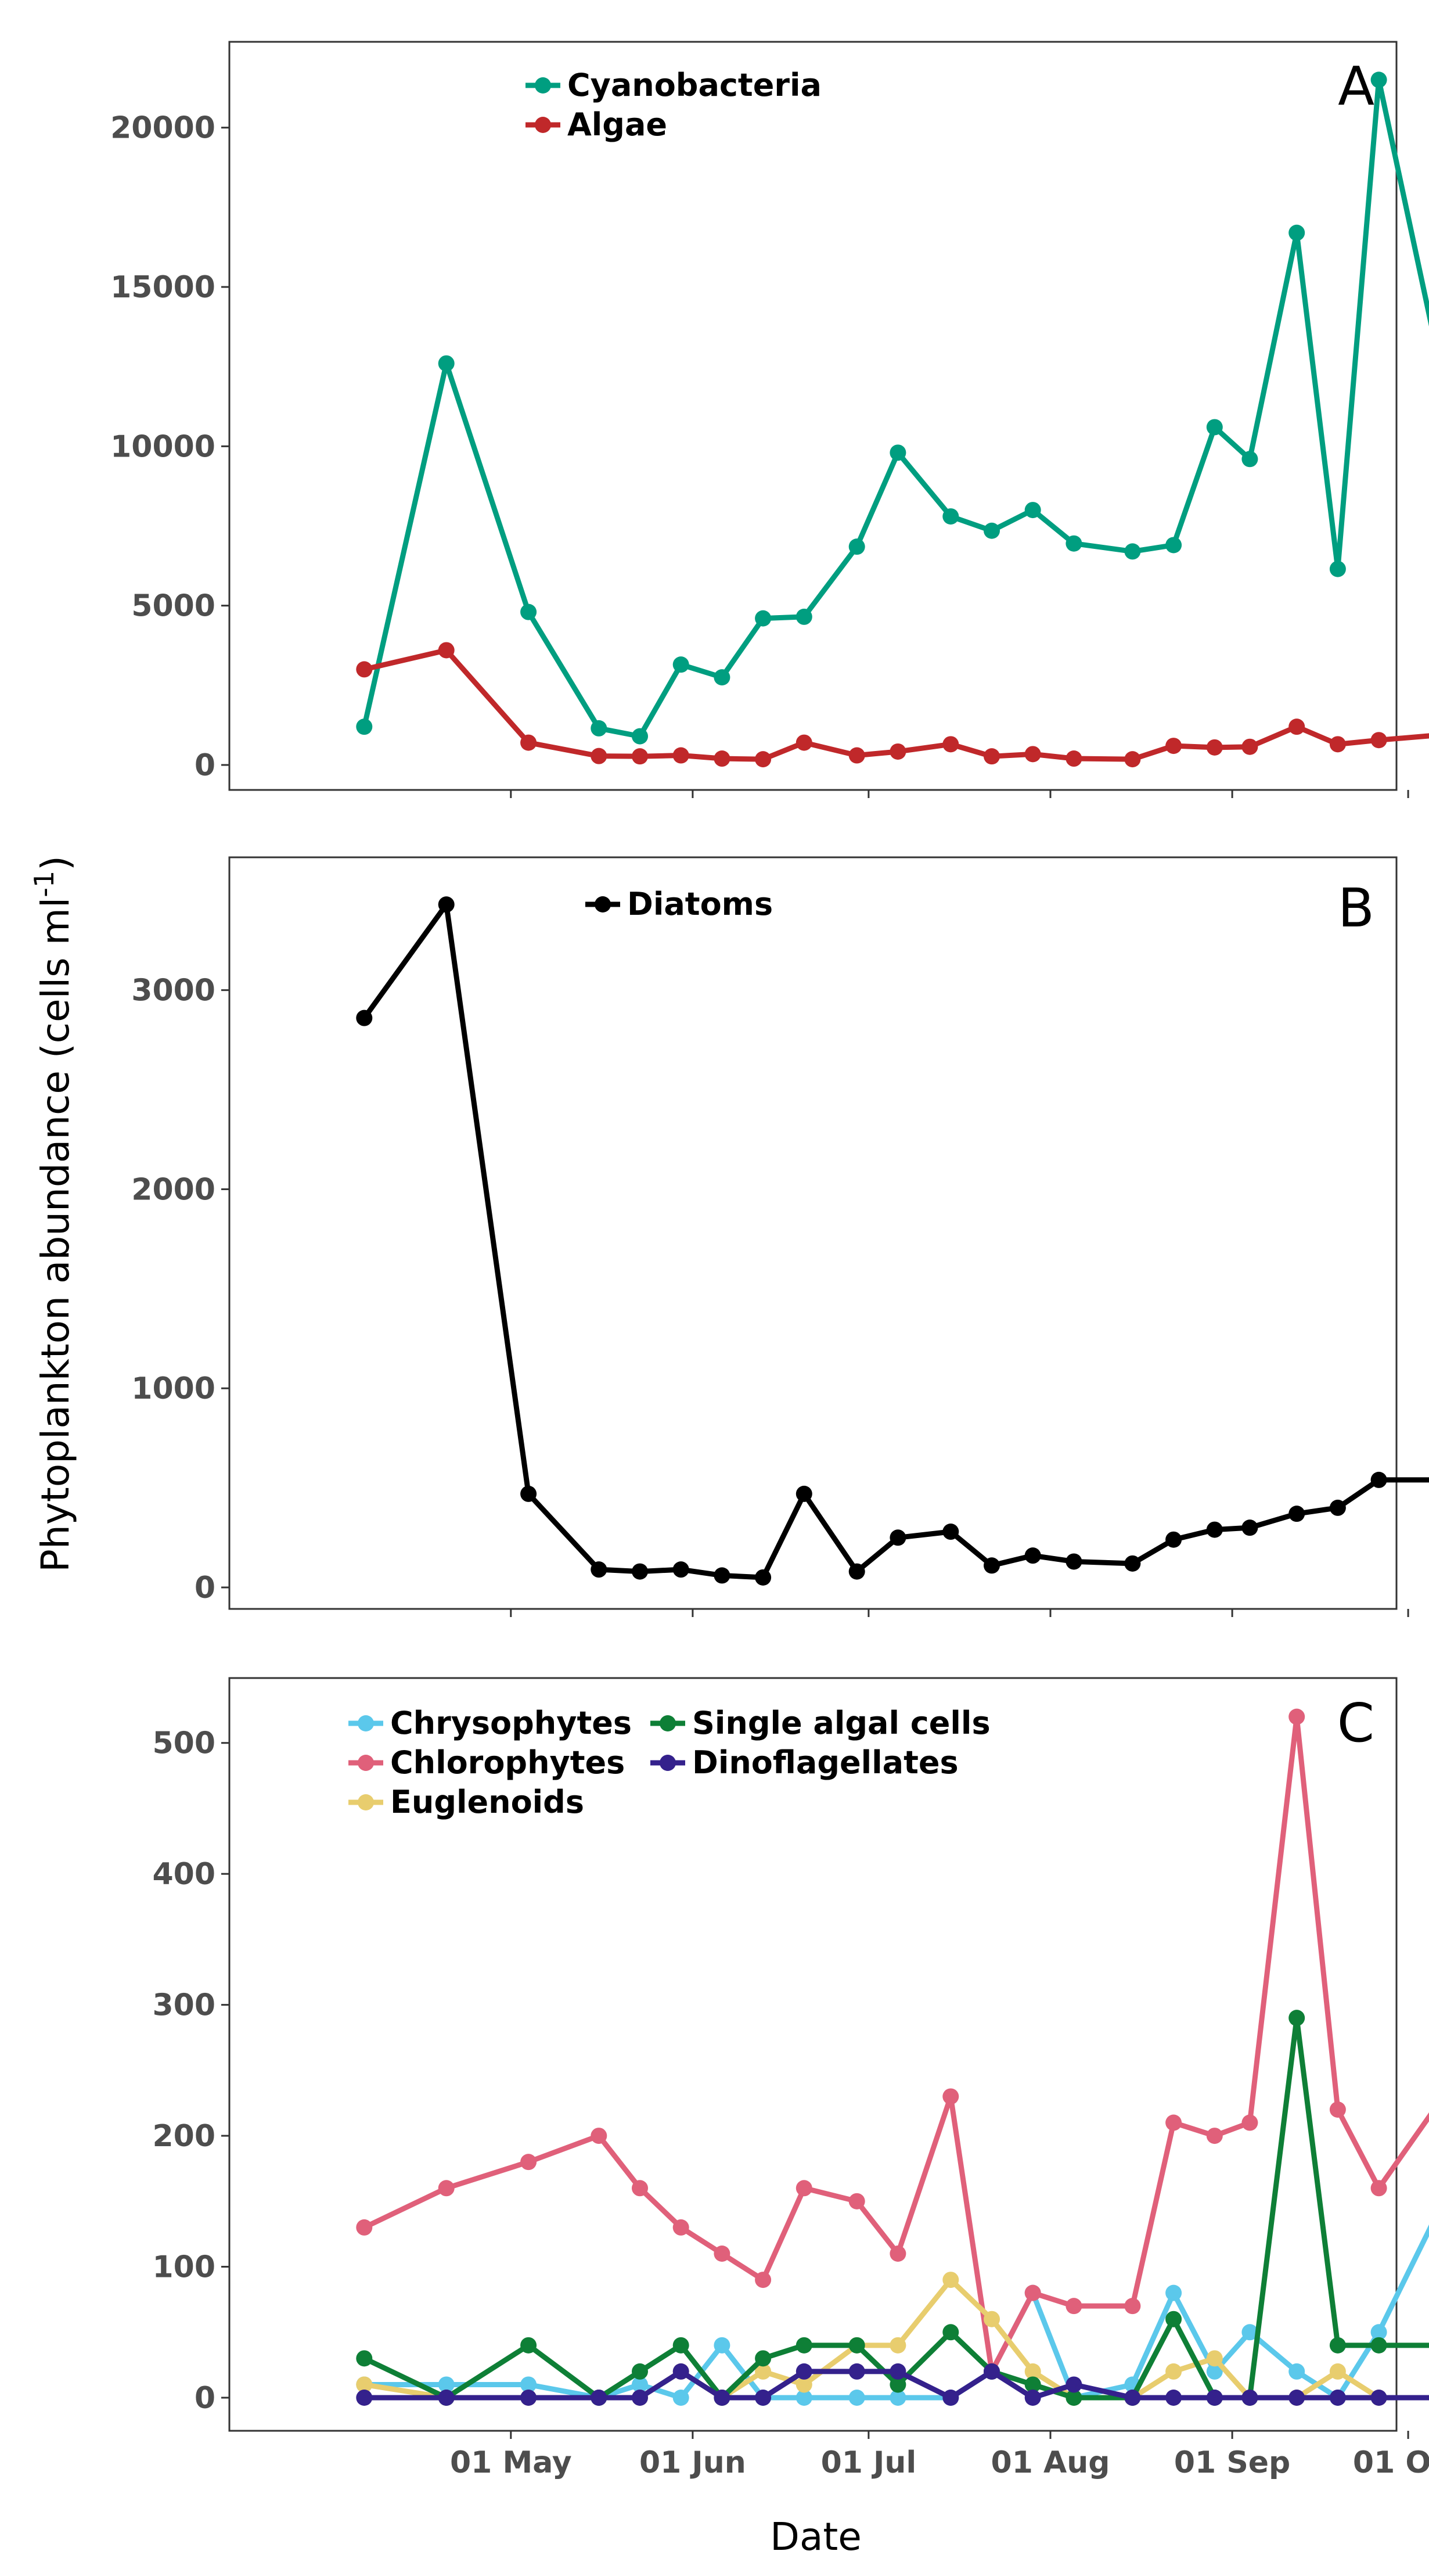  I want to click on y-tick-label: 300, so click(183, 2005).